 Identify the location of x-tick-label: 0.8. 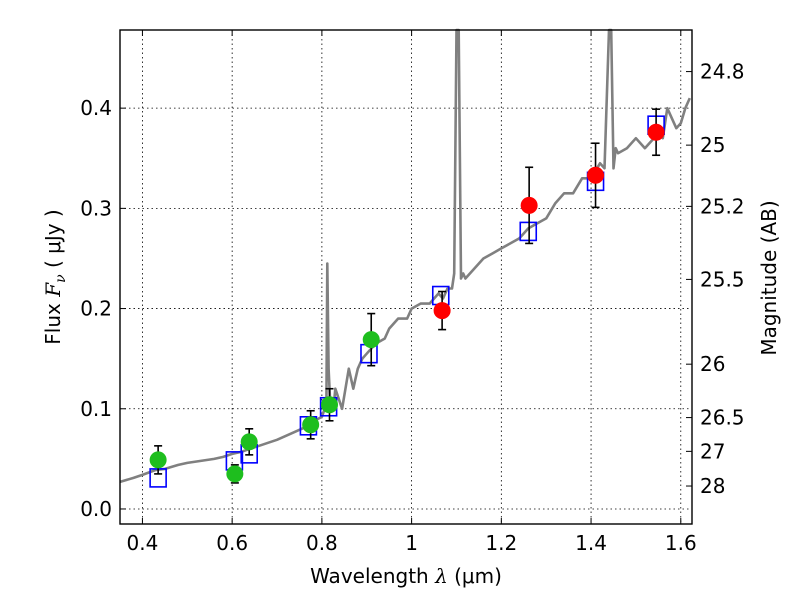
(322, 543).